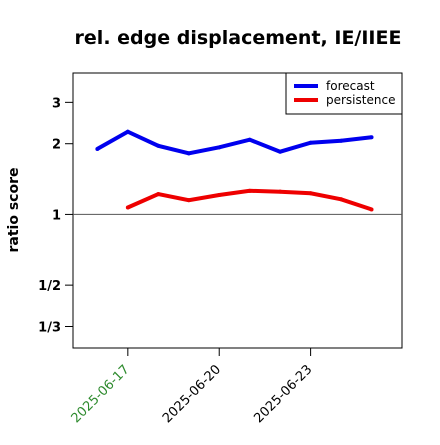 This screenshot has width=440, height=445. Describe the element at coordinates (350, 86) in the screenshot. I see `legend-label-forecast: forecast` at that location.